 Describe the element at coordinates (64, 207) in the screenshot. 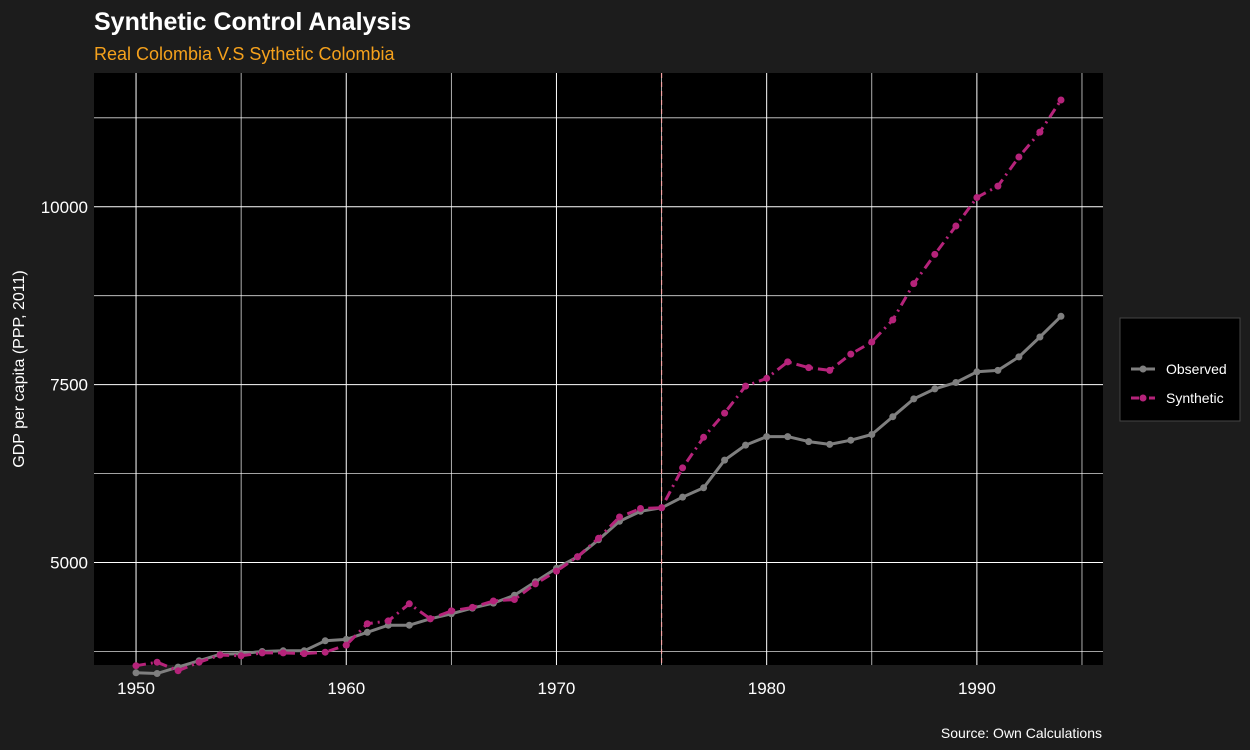

I see `y-tick-label: 10000` at that location.